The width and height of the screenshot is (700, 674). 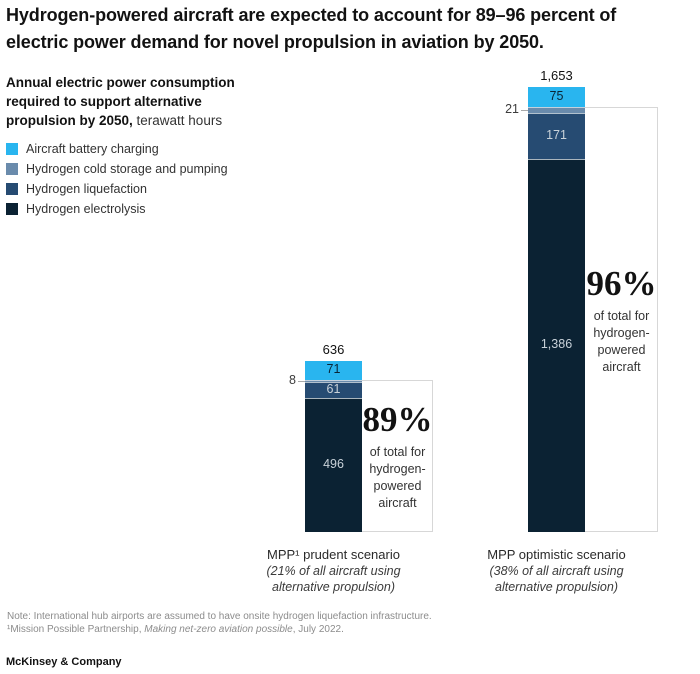 I want to click on category-name: MPP optimistic scenario, so click(x=556, y=554).